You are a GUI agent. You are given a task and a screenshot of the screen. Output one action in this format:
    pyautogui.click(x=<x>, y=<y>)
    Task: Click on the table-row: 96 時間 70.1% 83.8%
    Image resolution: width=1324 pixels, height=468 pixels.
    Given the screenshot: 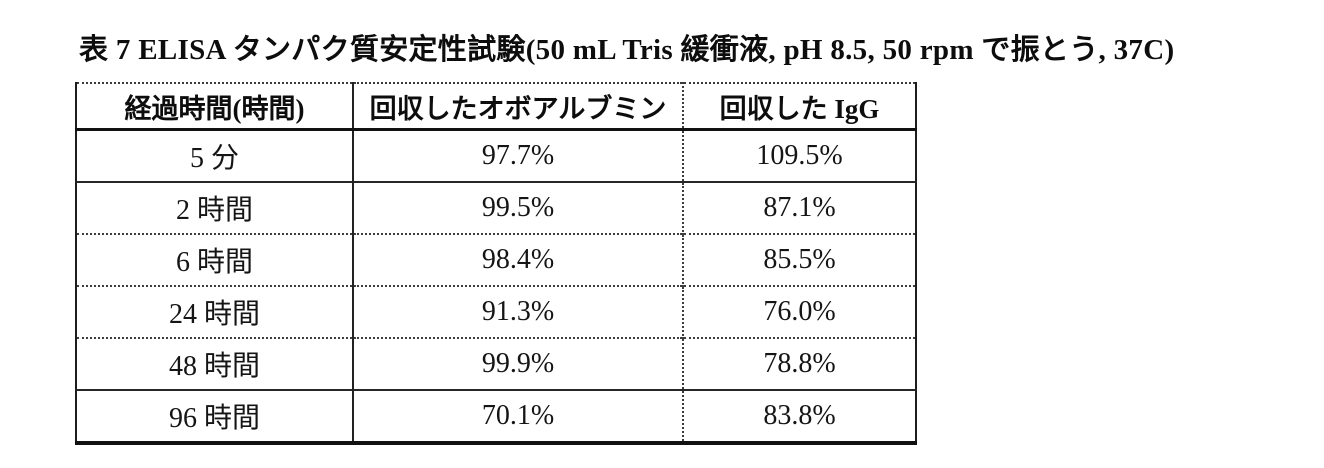 What is the action you would take?
    pyautogui.click(x=496, y=416)
    